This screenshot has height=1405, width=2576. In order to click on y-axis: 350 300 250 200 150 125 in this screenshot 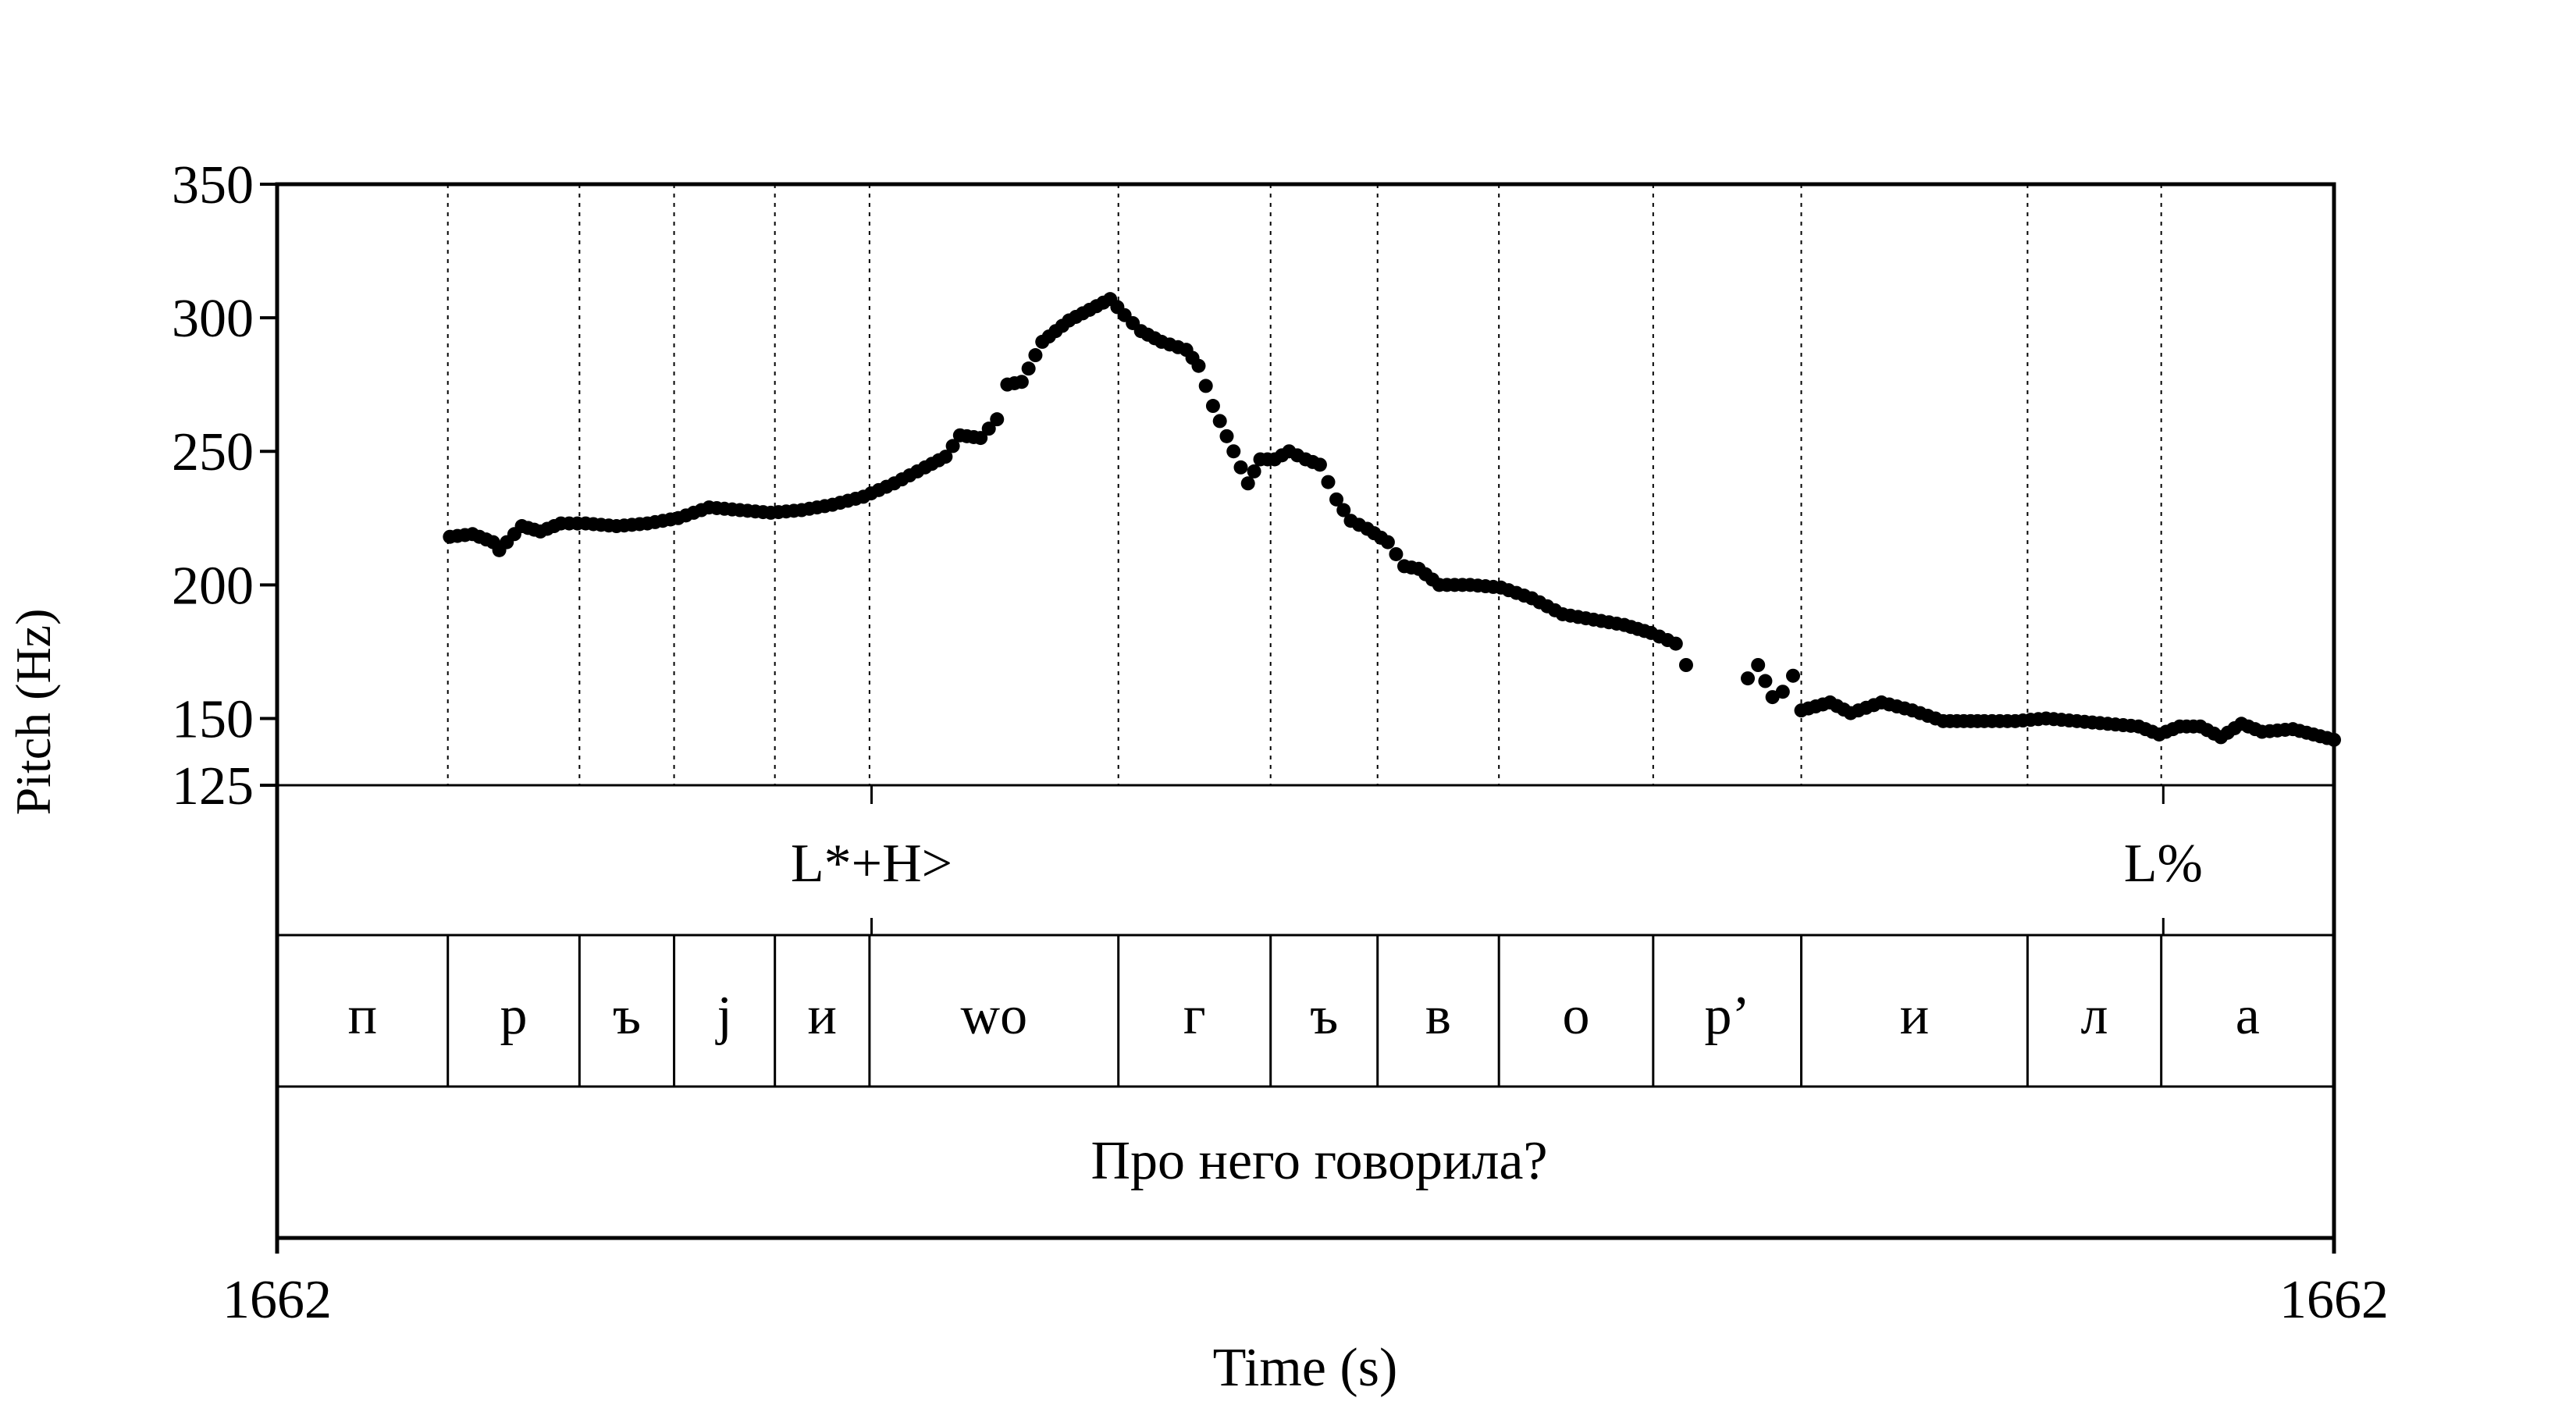, I will do `click(225, 485)`.